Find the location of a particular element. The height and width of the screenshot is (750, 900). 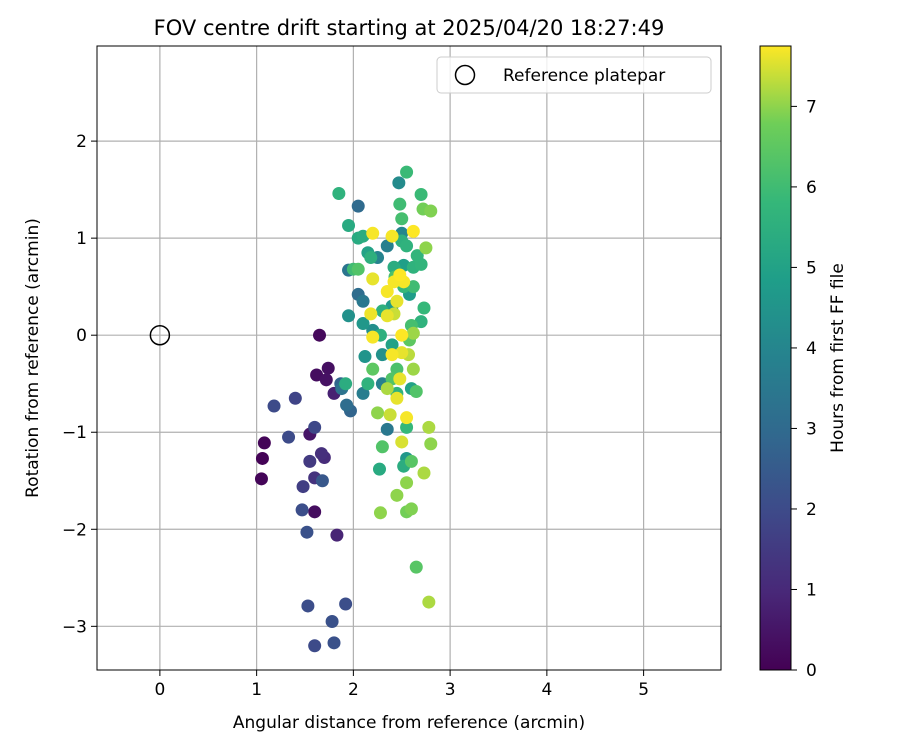

y-tick-label: −2 is located at coordinates (74, 530).